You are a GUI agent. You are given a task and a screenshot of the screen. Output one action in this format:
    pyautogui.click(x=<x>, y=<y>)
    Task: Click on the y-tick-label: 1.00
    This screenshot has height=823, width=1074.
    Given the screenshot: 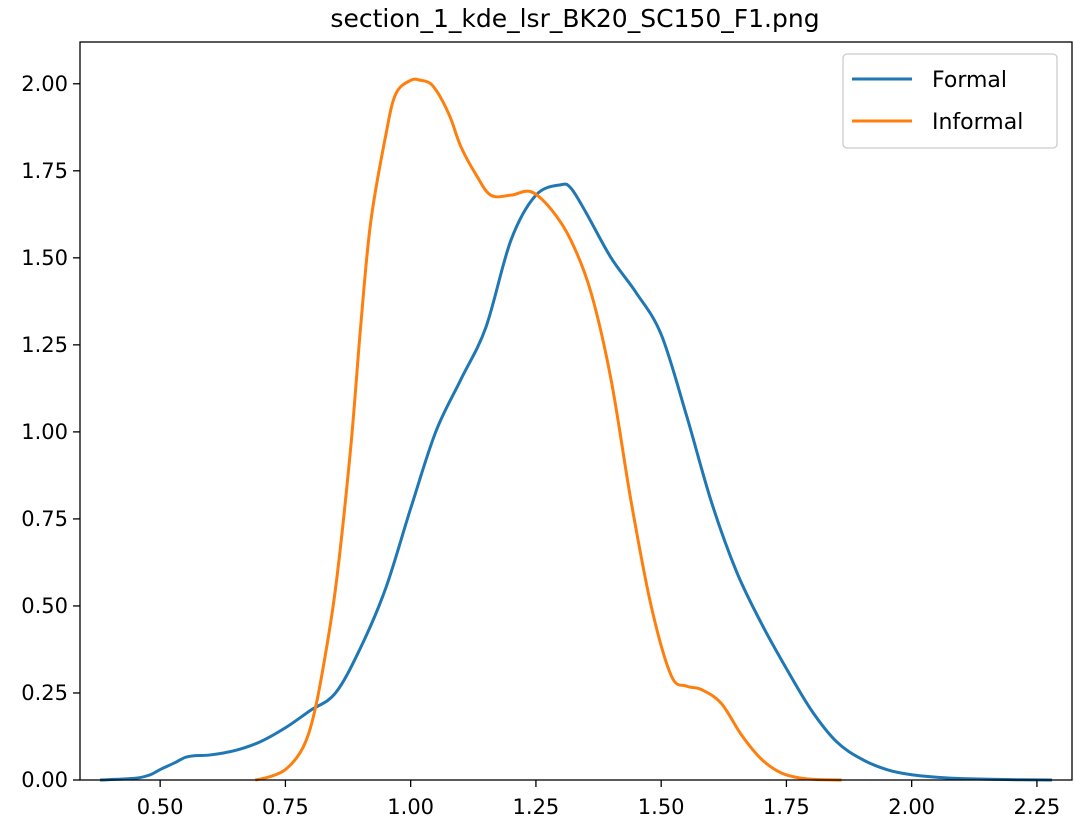 What is the action you would take?
    pyautogui.click(x=44, y=432)
    